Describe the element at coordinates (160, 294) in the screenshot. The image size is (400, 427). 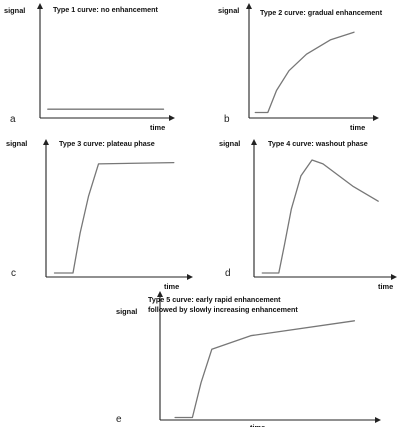
I see `y-axis-arrow-e` at that location.